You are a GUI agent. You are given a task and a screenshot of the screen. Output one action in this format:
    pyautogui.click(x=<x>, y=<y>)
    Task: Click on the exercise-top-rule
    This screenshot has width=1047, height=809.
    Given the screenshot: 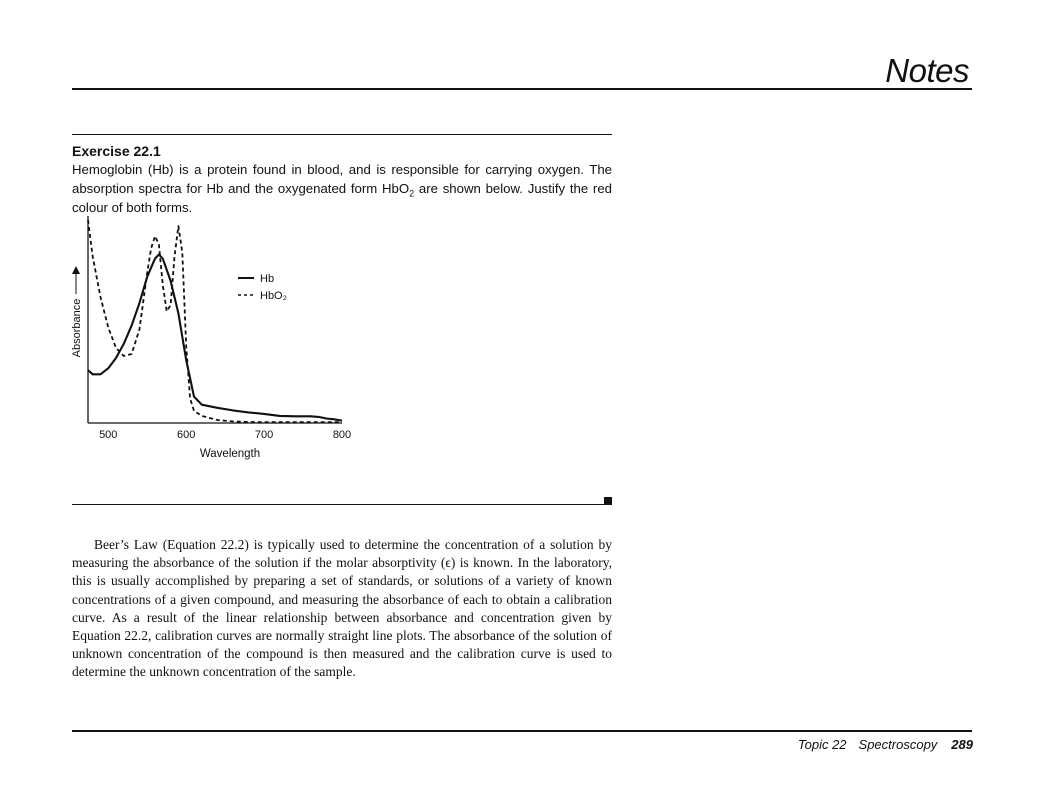 What is the action you would take?
    pyautogui.click(x=342, y=134)
    